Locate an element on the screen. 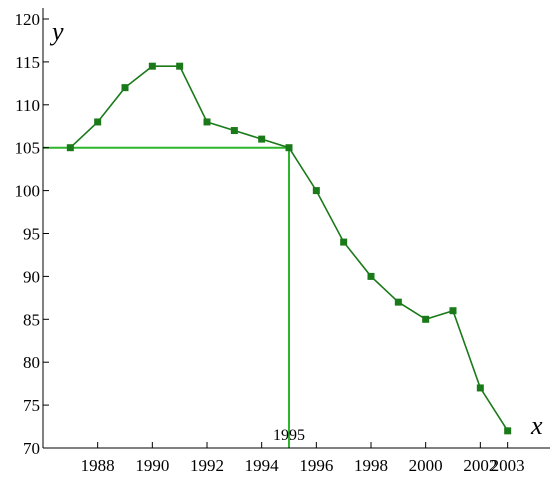  x-tick-label: 1992 is located at coordinates (207, 465).